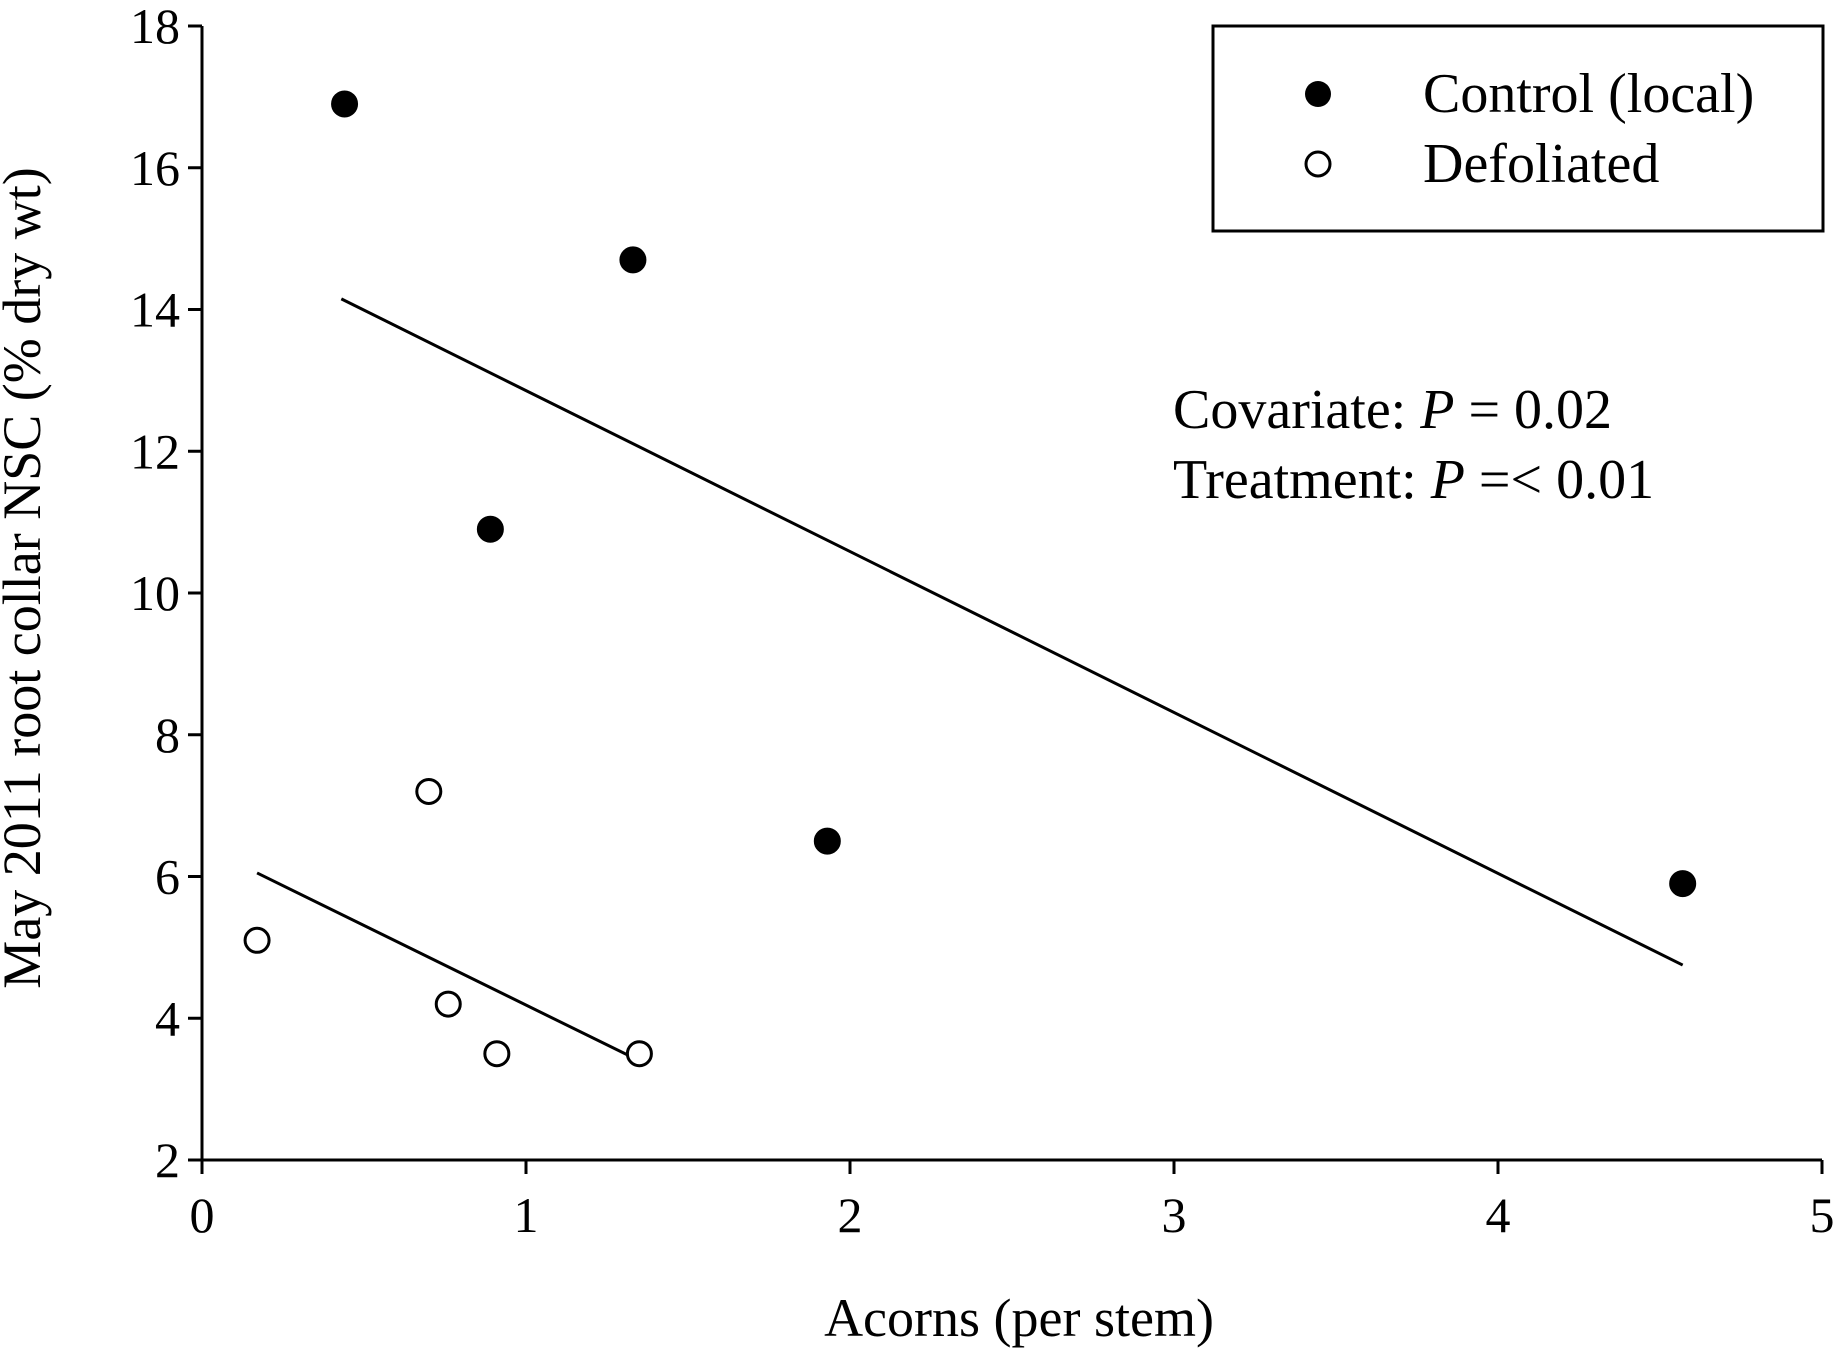 This screenshot has width=1833, height=1349. I want to click on annotation-treatment: Treatment: P =< 0.01, so click(1413, 480).